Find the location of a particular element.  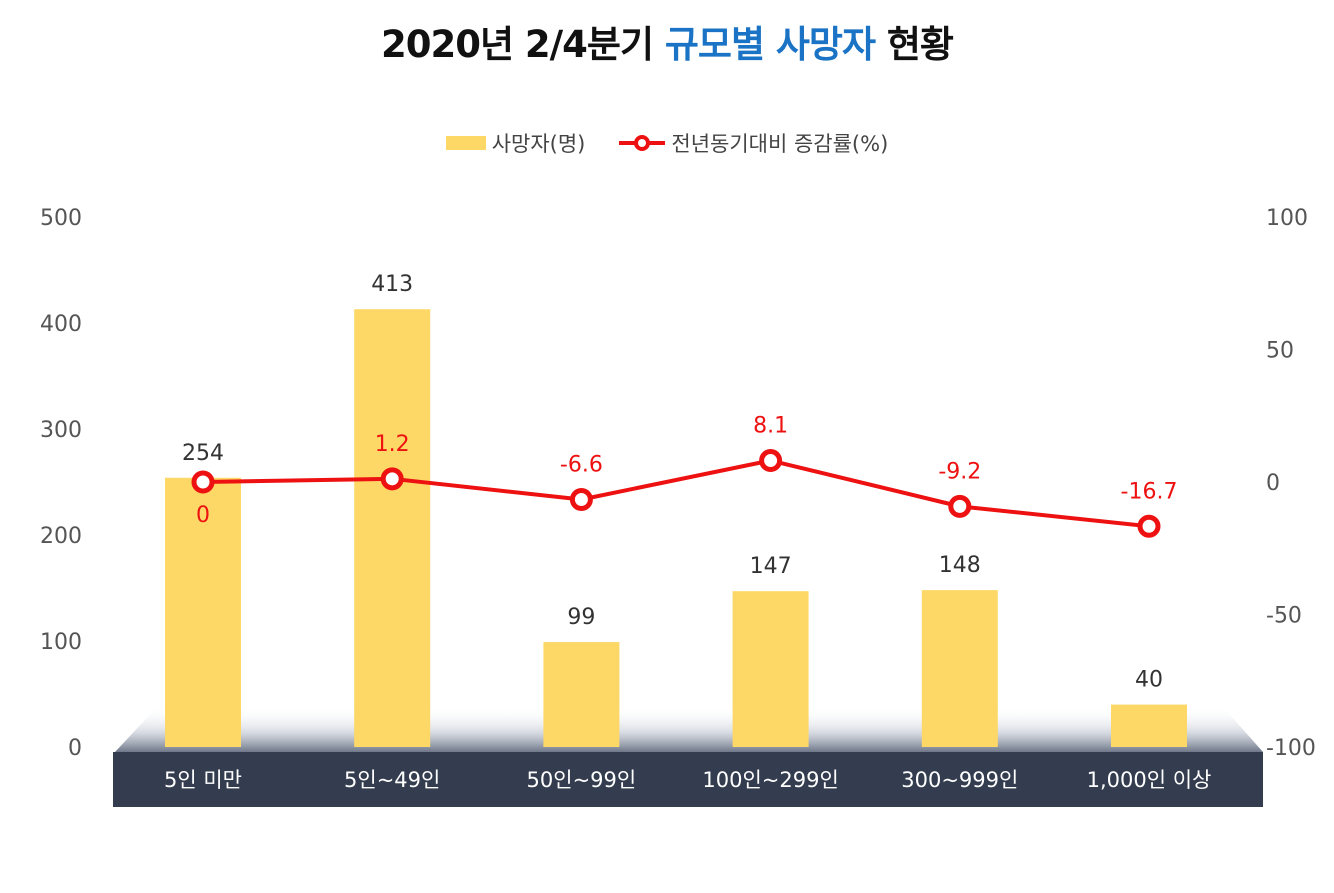

legend: 사망자(명) 전년동기대비 증감률(%) is located at coordinates (667, 143).